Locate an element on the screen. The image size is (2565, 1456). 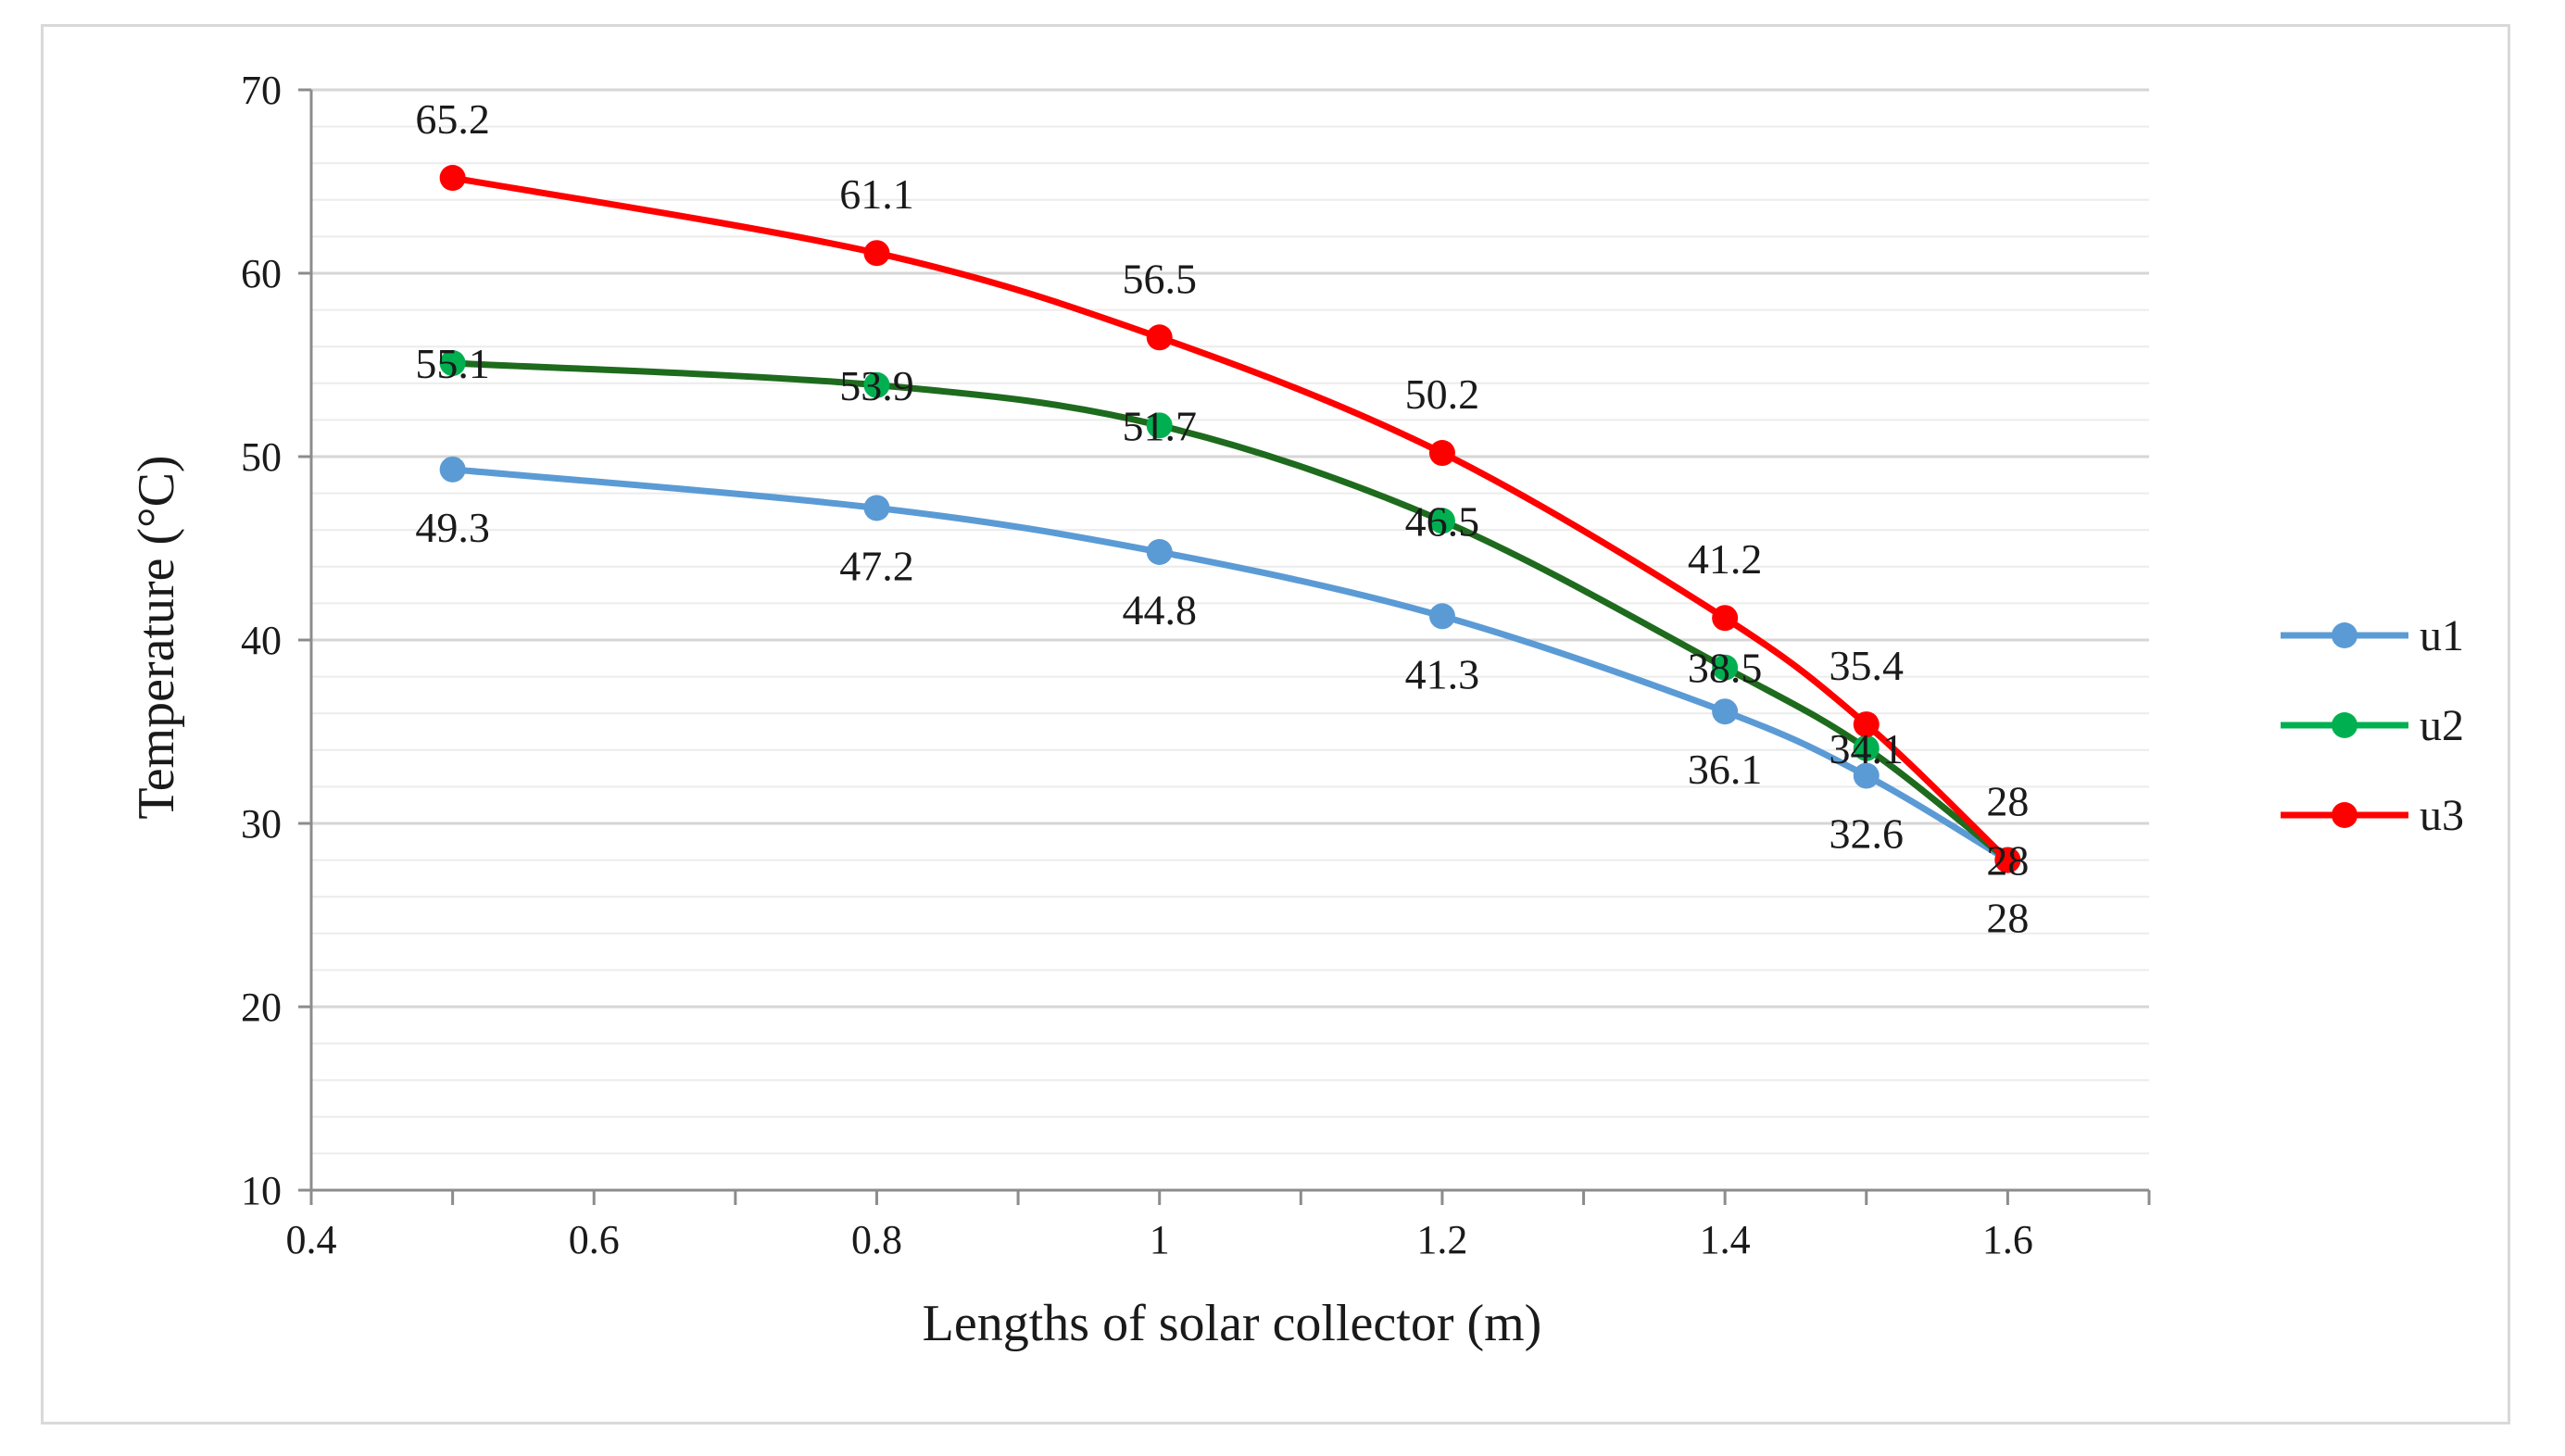
legend-label: u1 is located at coordinates (2442, 635).